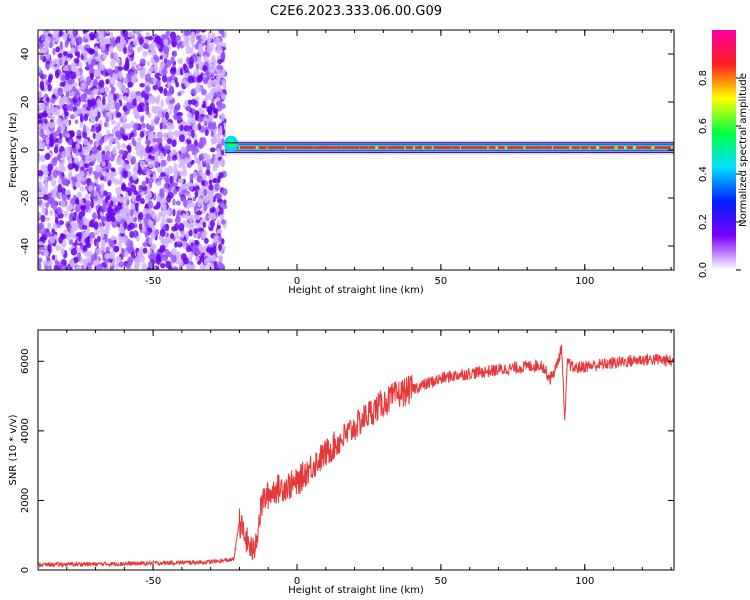 This screenshot has height=600, width=750. What do you see at coordinates (25, 500) in the screenshot?
I see `y-tick-label: 2000` at bounding box center [25, 500].